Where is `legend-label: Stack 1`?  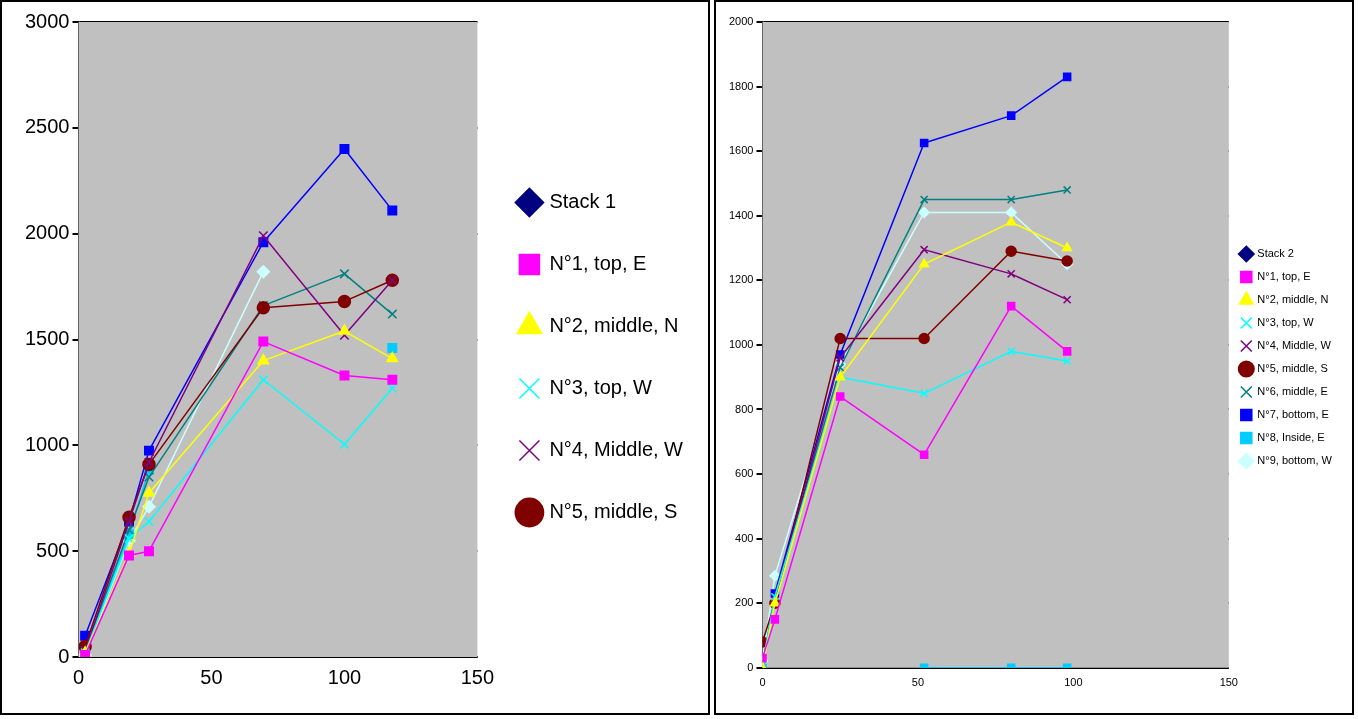
legend-label: Stack 1 is located at coordinates (583, 201).